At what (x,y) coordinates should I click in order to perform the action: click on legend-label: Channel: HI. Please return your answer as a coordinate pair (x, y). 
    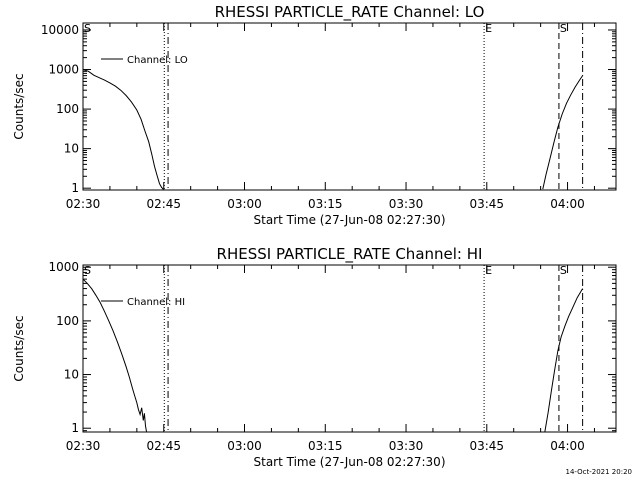
    Looking at the image, I should click on (156, 302).